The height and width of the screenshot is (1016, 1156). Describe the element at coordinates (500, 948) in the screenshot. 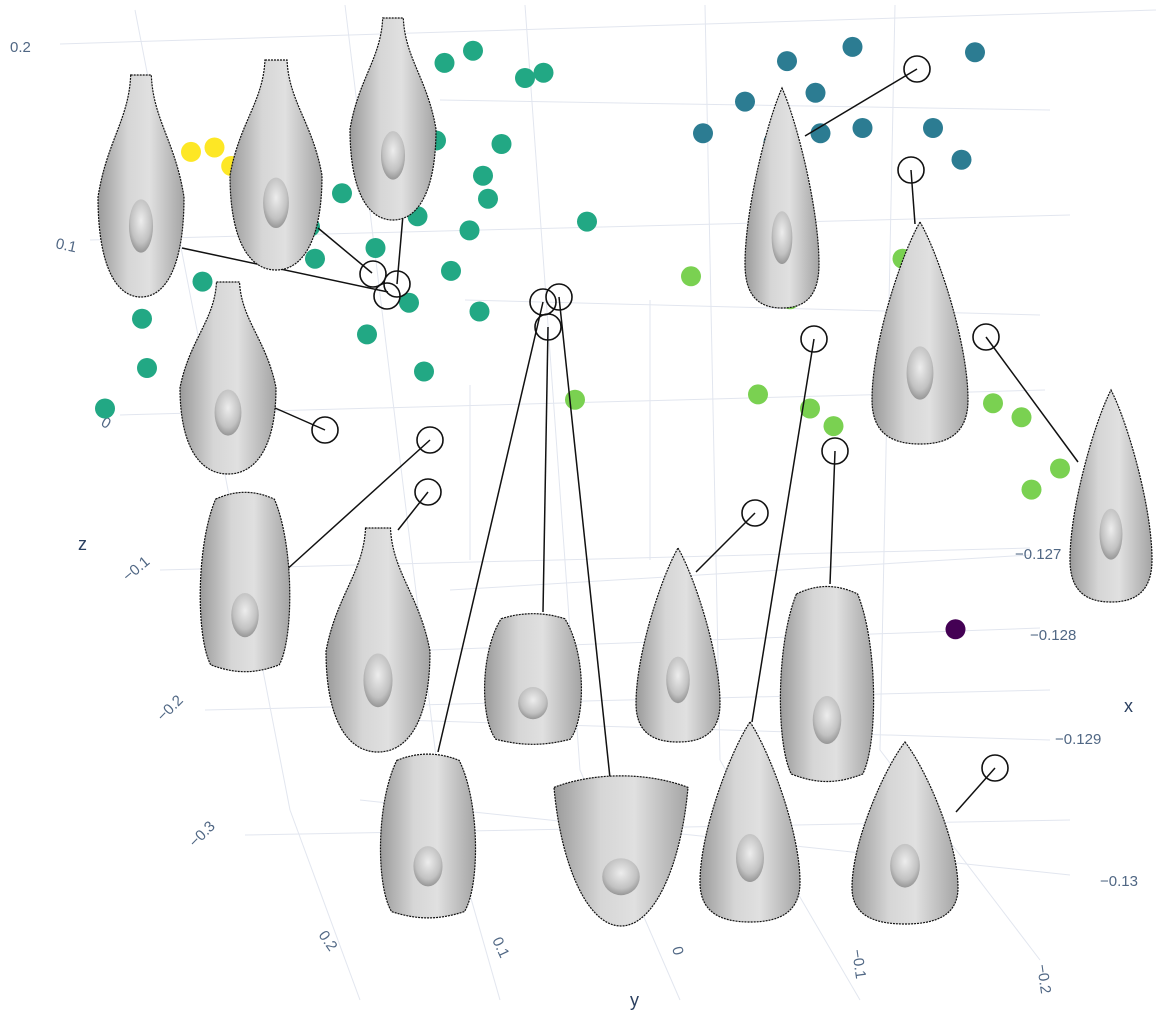

I see `y-tick: 0.1` at that location.